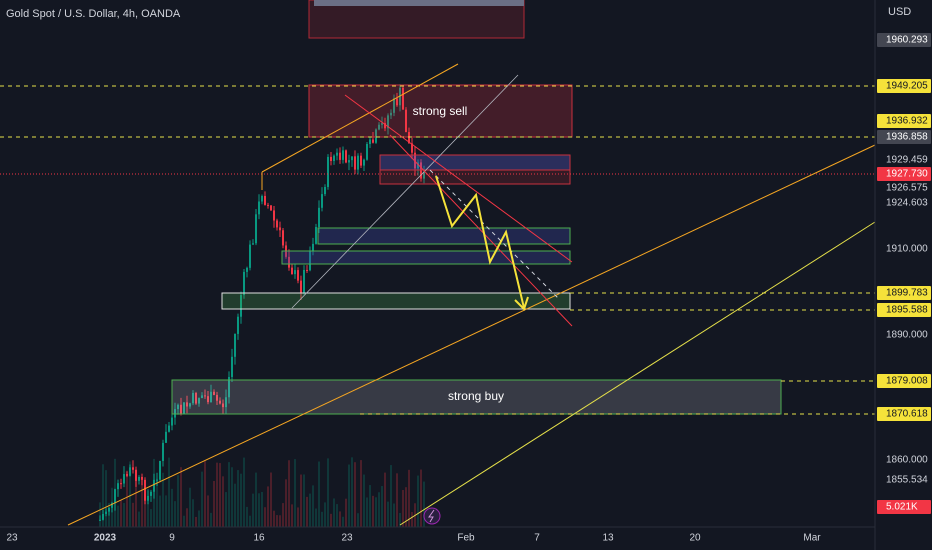 This screenshot has height=550, width=932. Describe the element at coordinates (105, 538) in the screenshot. I see `time-label: 2023` at that location.